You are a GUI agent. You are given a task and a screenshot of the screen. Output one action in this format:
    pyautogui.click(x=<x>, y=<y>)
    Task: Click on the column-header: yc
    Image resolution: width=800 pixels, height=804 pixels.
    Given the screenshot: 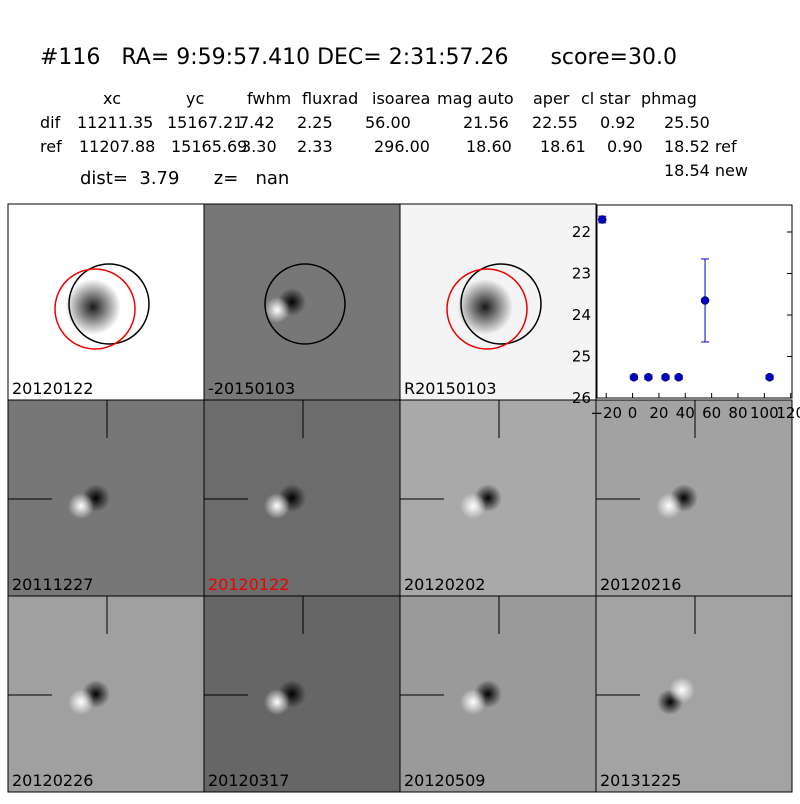 What is the action you would take?
    pyautogui.click(x=195, y=98)
    